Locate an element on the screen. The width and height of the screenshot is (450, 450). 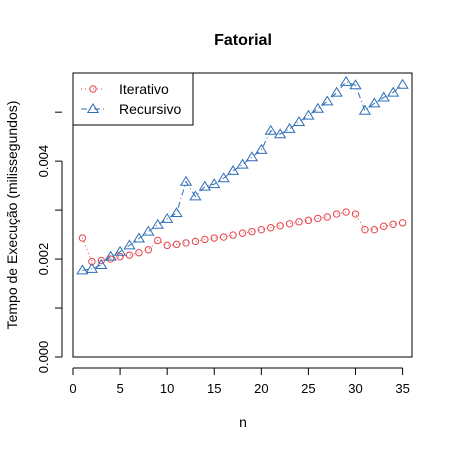
x-tick-label: 10 is located at coordinates (167, 388).